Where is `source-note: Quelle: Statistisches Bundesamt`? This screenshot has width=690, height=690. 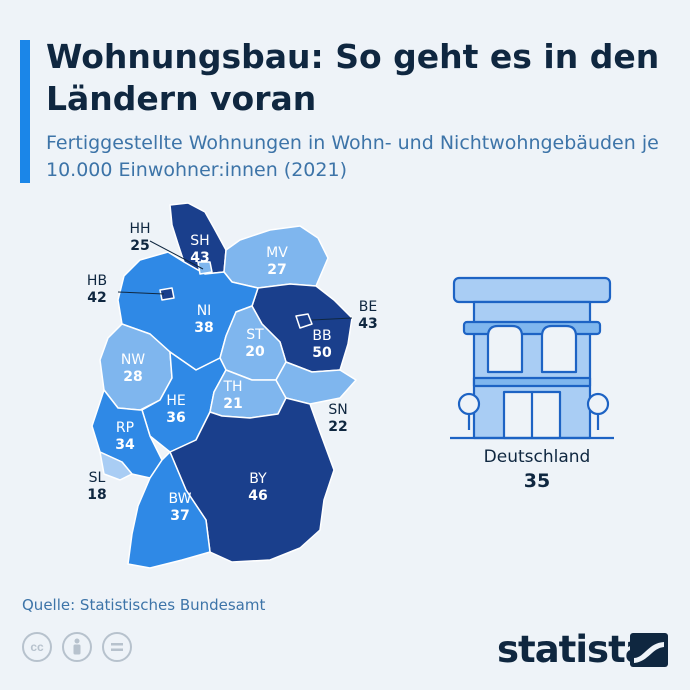 source-note: Quelle: Statistisches Bundesamt is located at coordinates (144, 605).